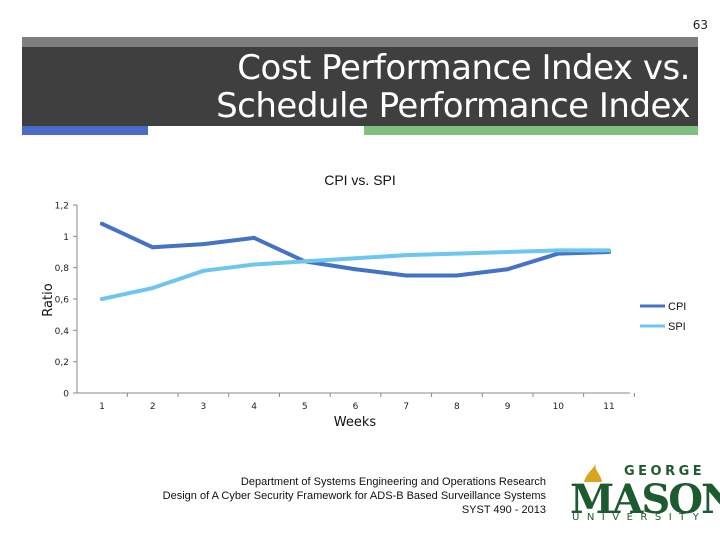 The height and width of the screenshot is (540, 720). What do you see at coordinates (406, 407) in the screenshot?
I see `x-tick-label: 7` at bounding box center [406, 407].